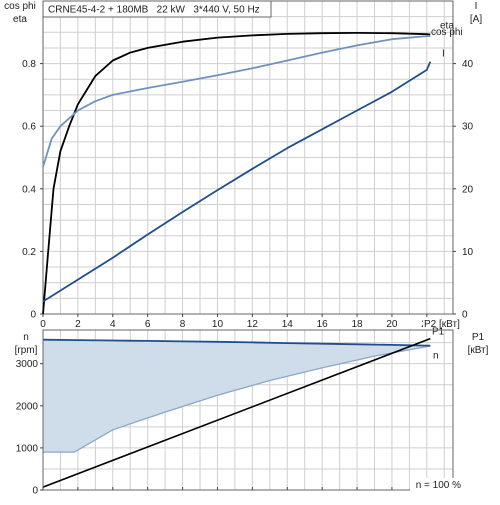 The image size is (500, 505). I want to click on bottom-right-axis-label-line1: P1, so click(478, 337).